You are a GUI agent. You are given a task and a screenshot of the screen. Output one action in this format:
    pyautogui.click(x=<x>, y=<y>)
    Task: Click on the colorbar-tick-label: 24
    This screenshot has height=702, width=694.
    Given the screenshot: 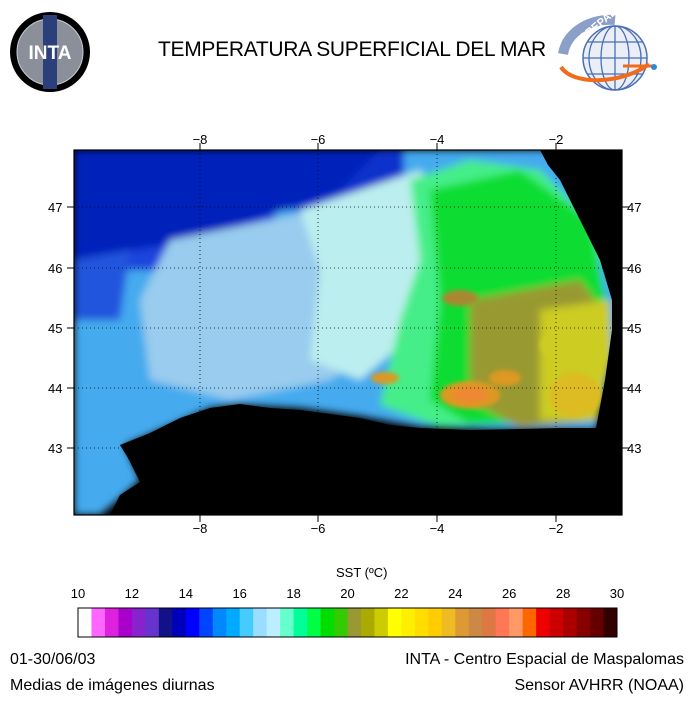 What is the action you would take?
    pyautogui.click(x=455, y=593)
    